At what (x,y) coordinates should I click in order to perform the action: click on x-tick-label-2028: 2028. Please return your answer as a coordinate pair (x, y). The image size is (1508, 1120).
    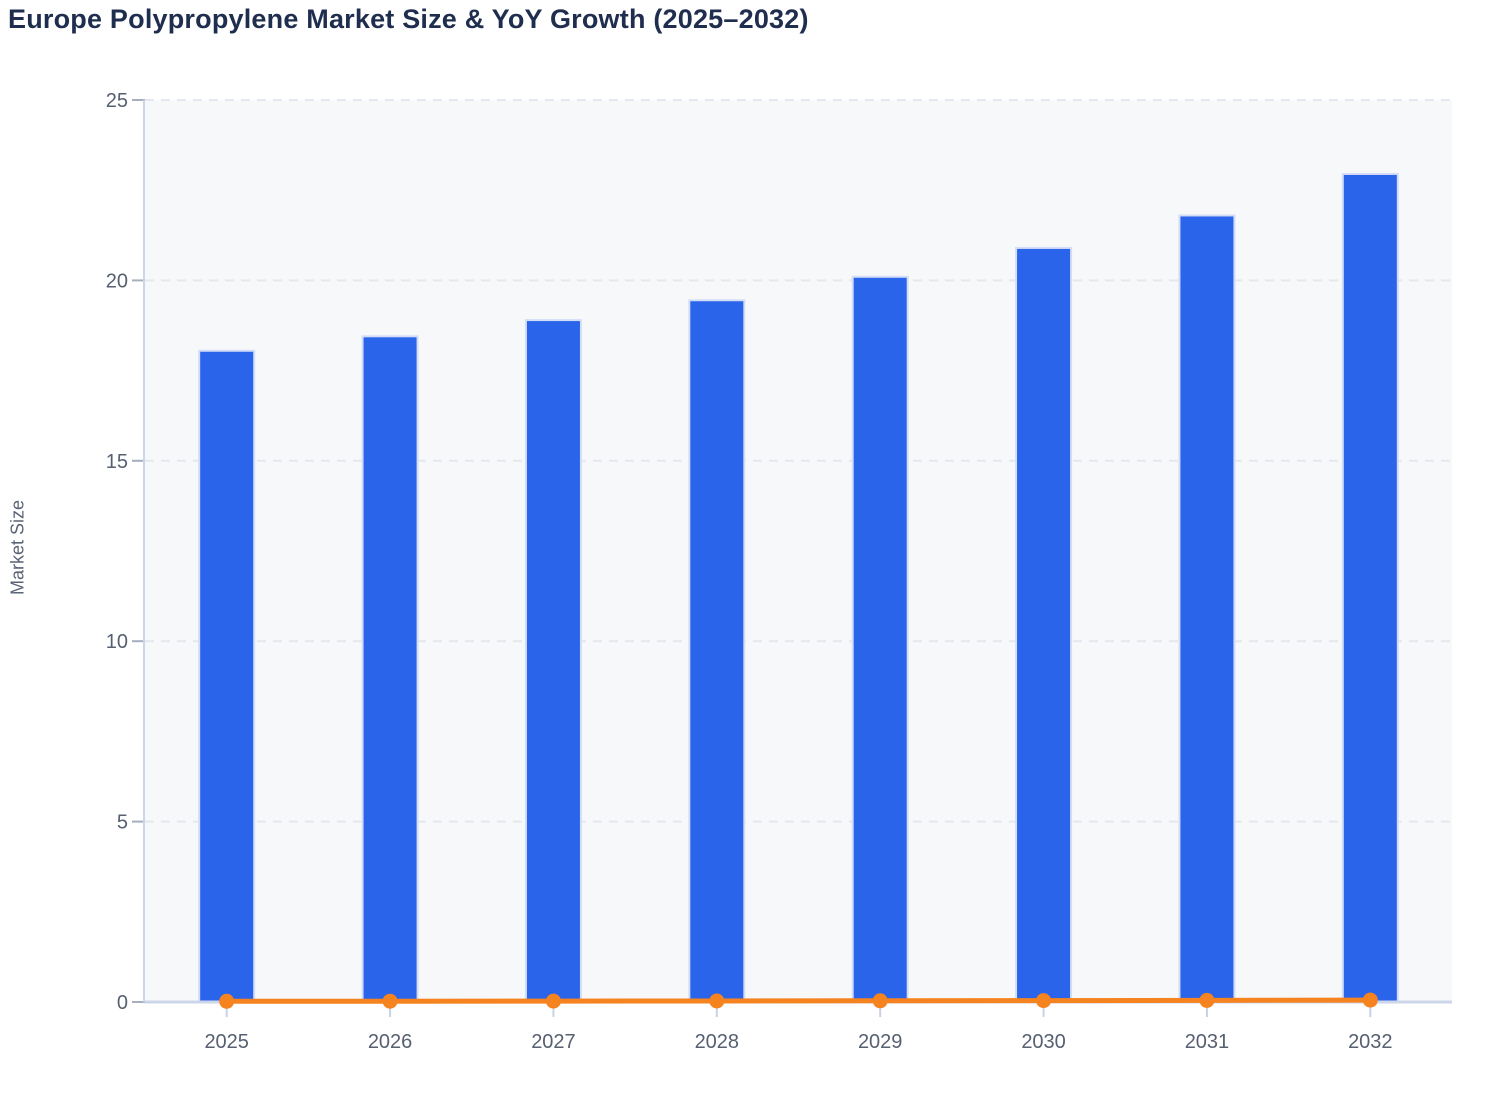
    Looking at the image, I should click on (717, 1042).